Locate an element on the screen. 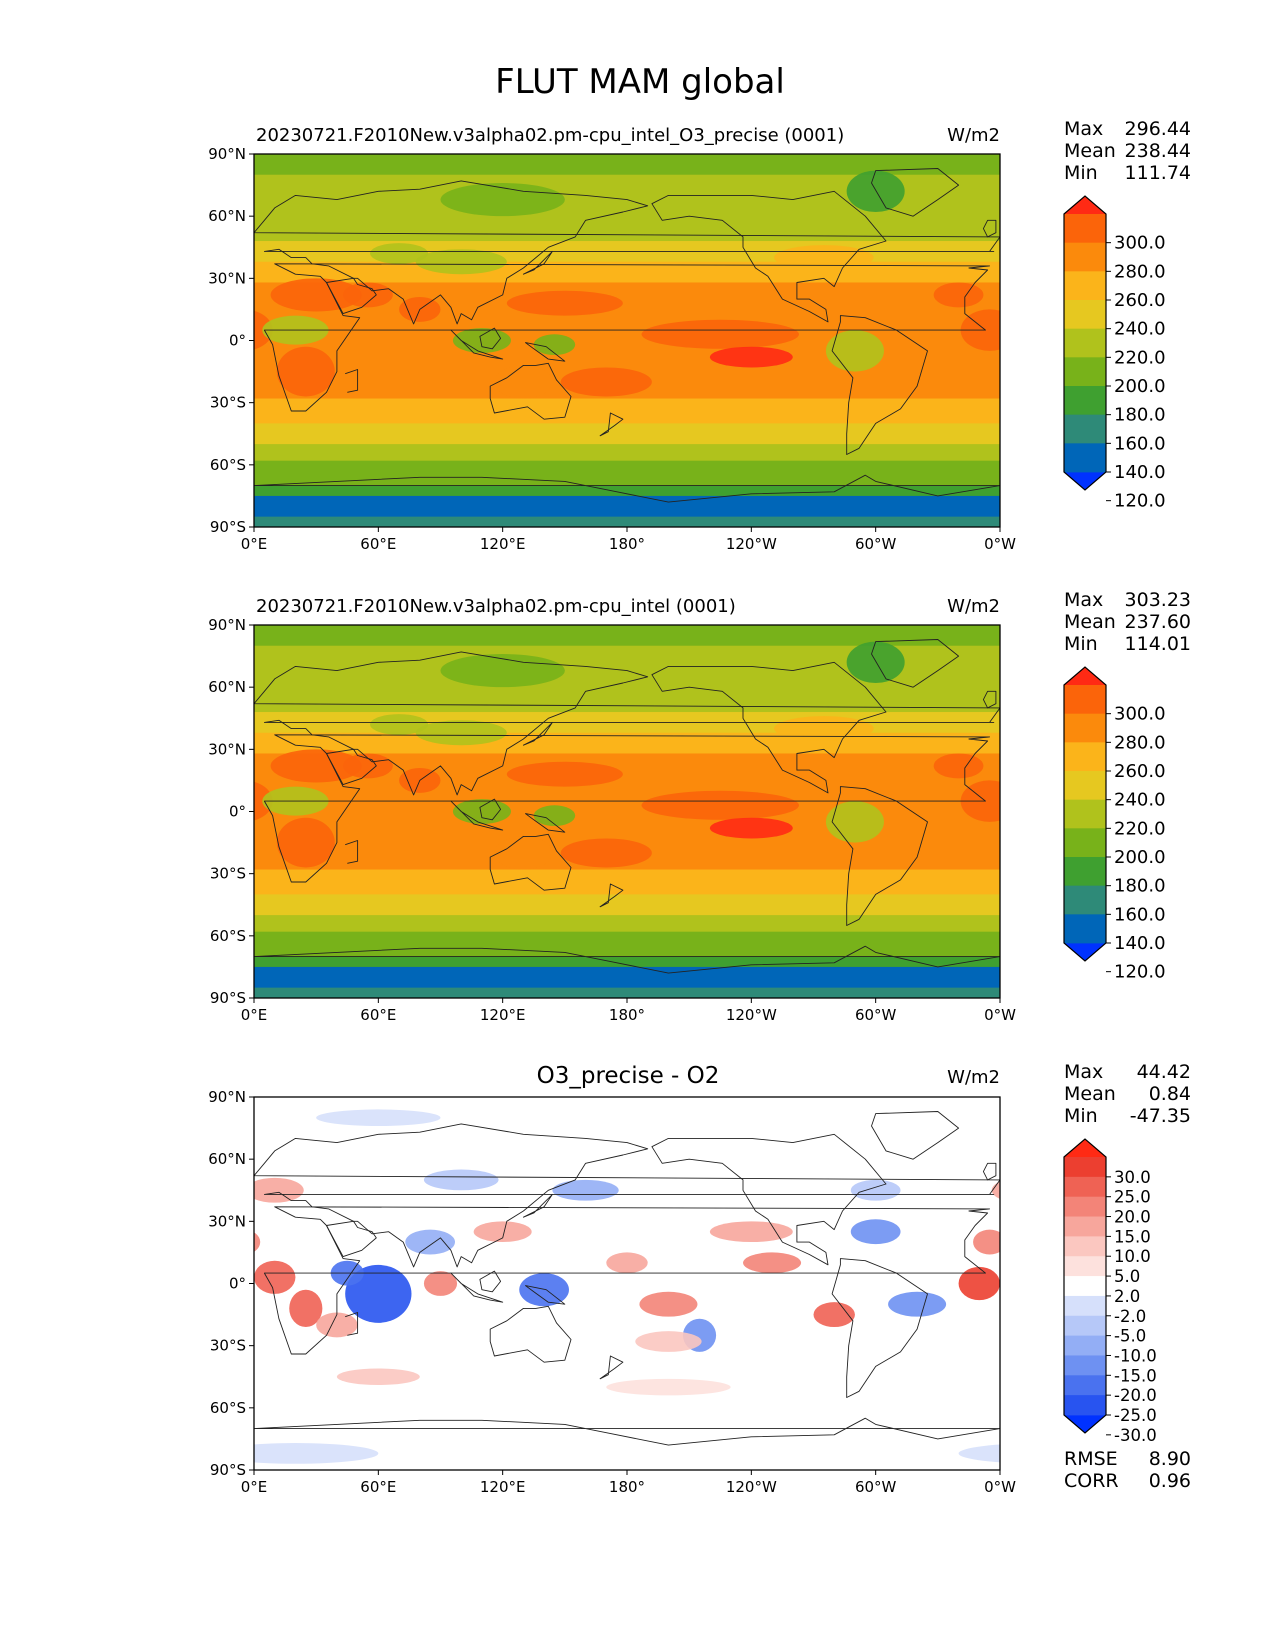 The width and height of the screenshot is (1275, 1650). panel-2-coastlines is located at coordinates (627, 806).